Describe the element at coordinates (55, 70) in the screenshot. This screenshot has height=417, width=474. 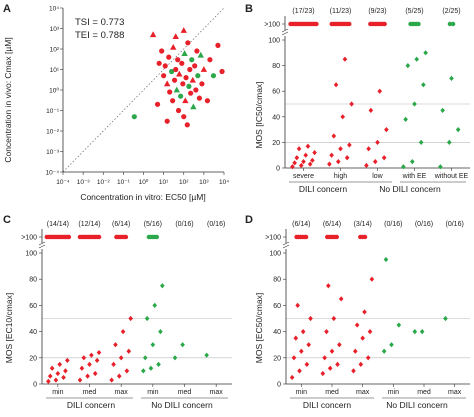
I see `y-tick-label: 10¹` at that location.